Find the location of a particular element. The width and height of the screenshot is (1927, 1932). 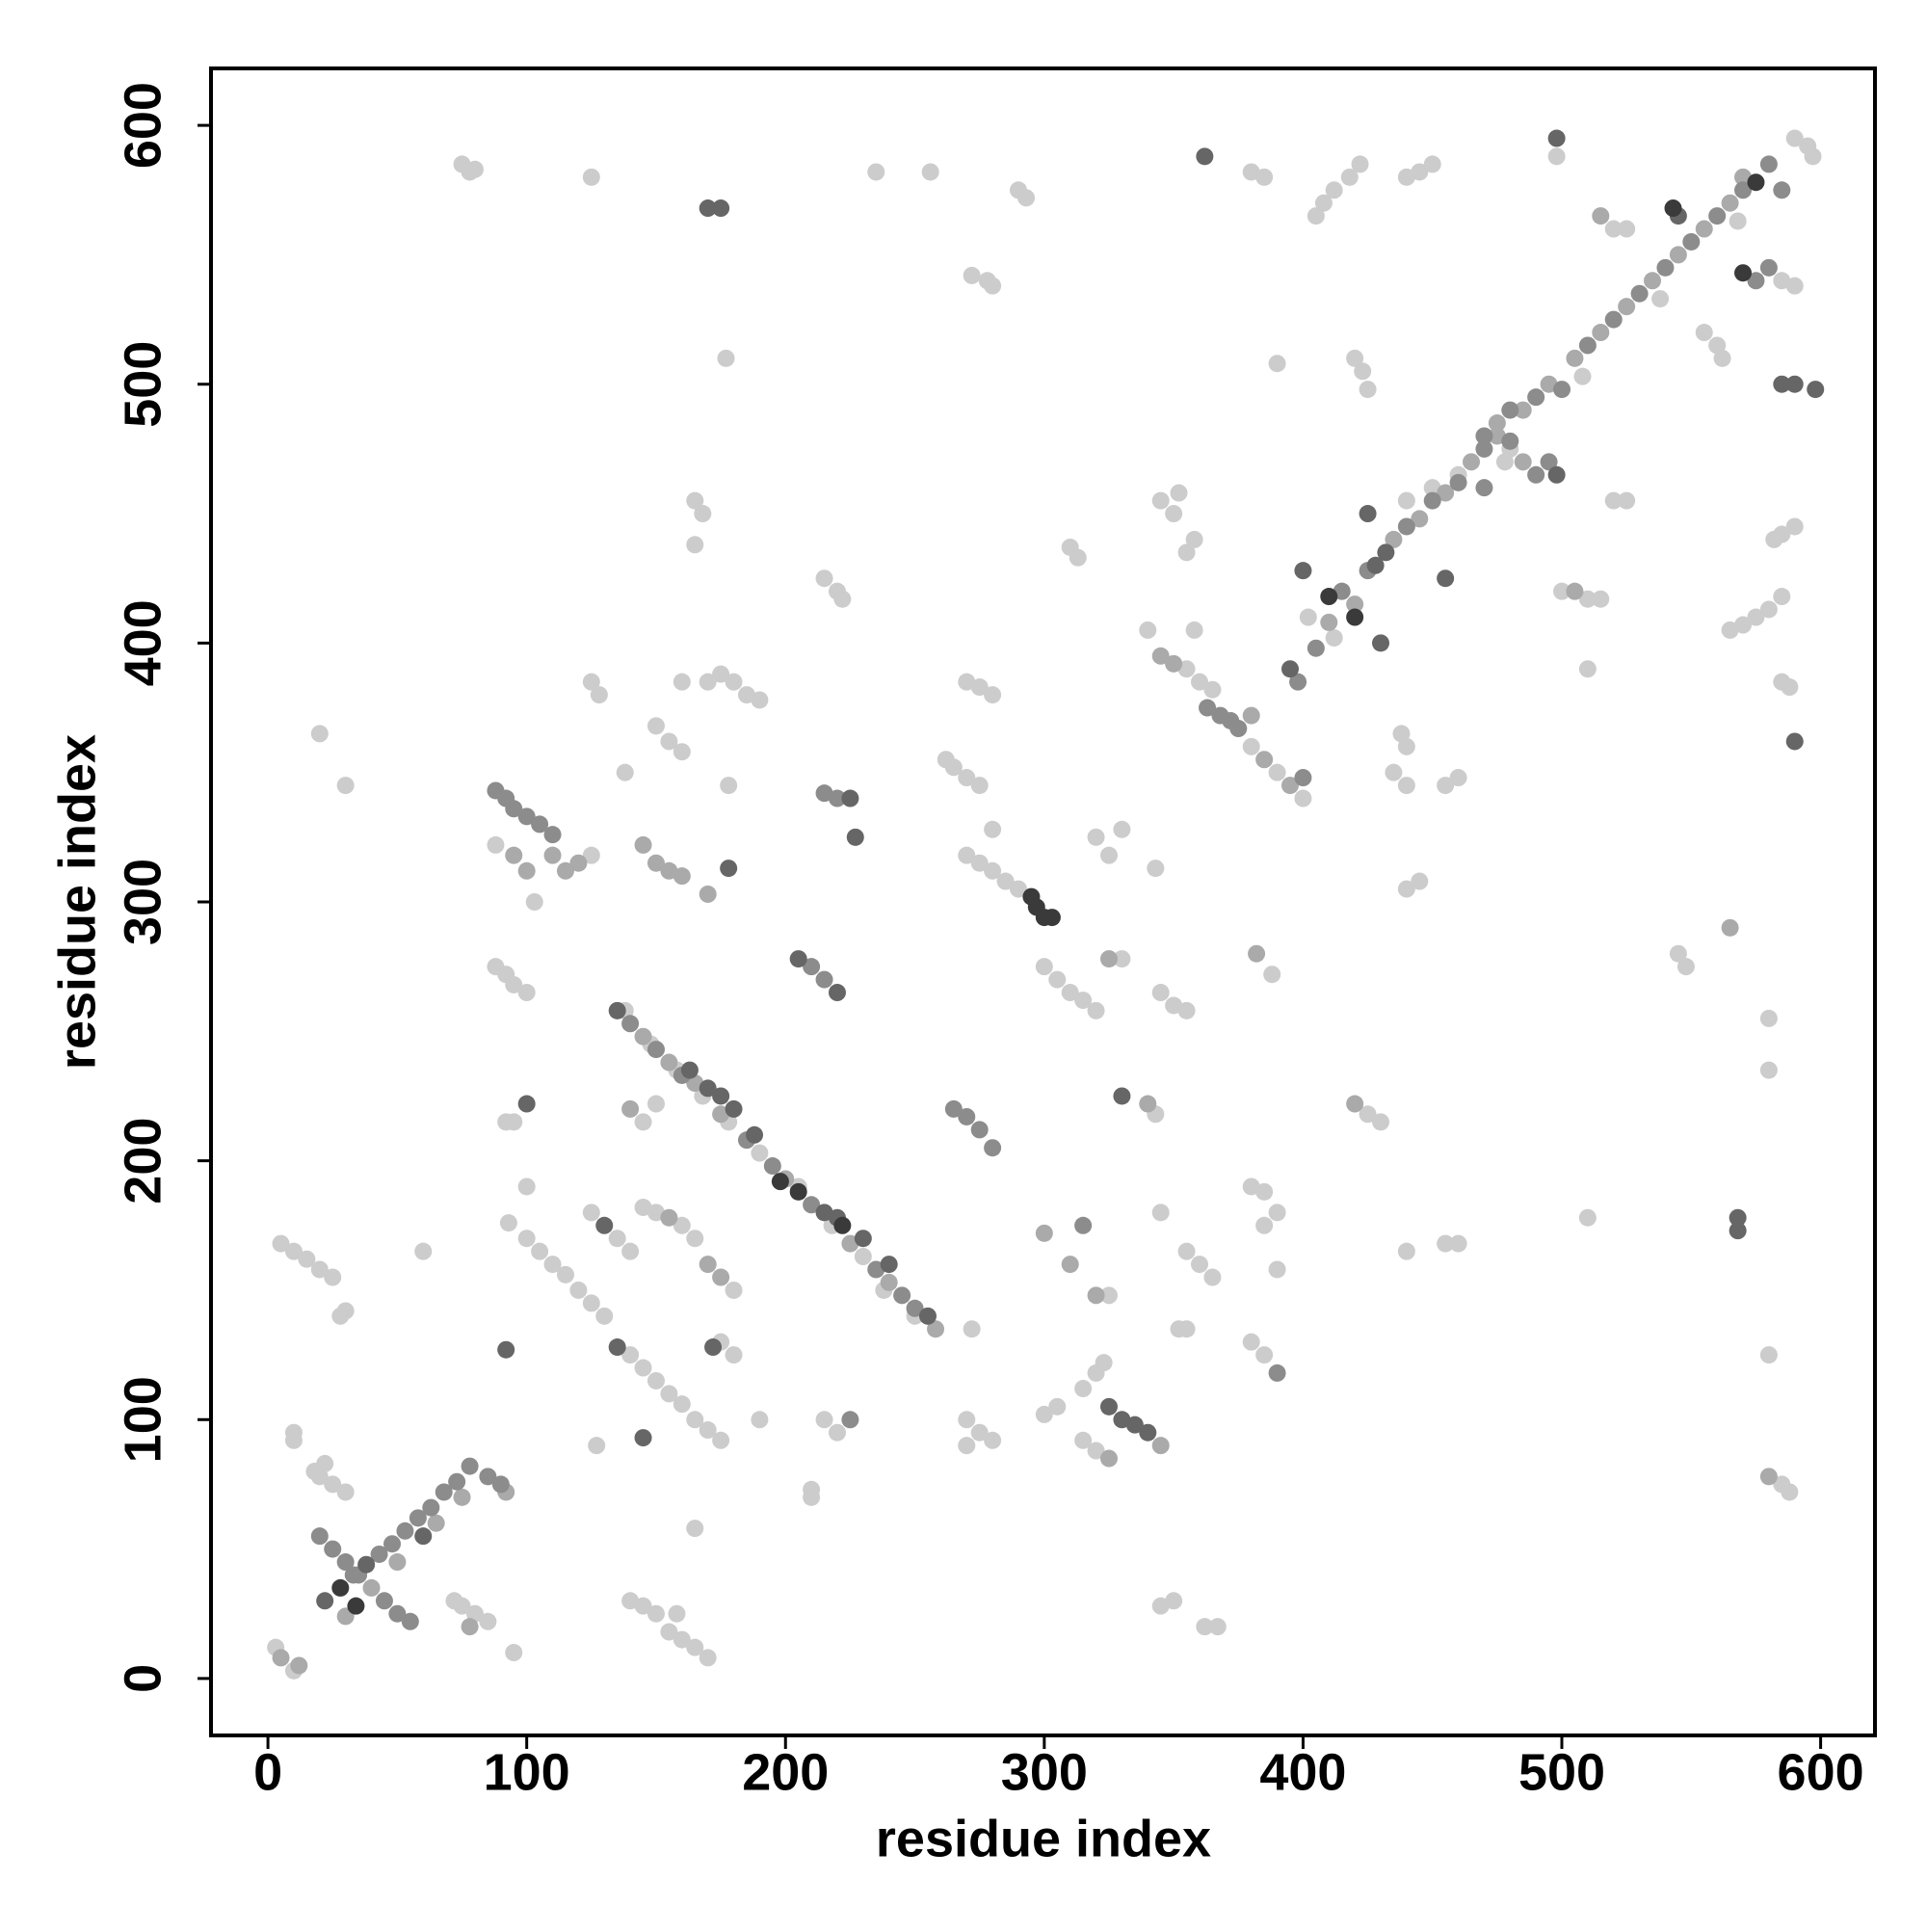

y-tick-label: 400 is located at coordinates (143, 642).